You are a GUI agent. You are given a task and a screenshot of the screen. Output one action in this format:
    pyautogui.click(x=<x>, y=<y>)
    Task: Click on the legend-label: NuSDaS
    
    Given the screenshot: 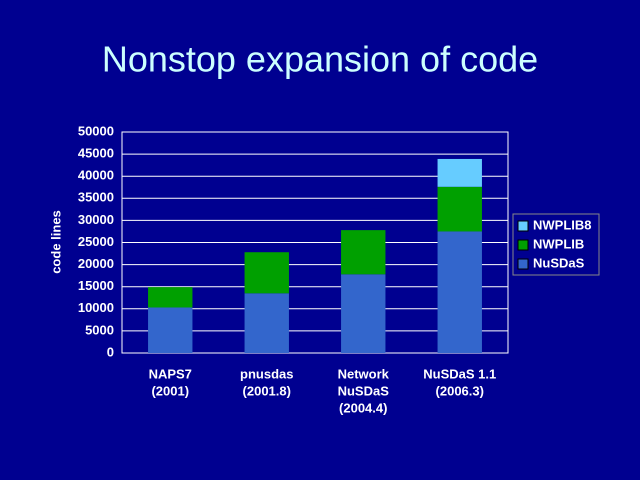 What is the action you would take?
    pyautogui.click(x=559, y=262)
    